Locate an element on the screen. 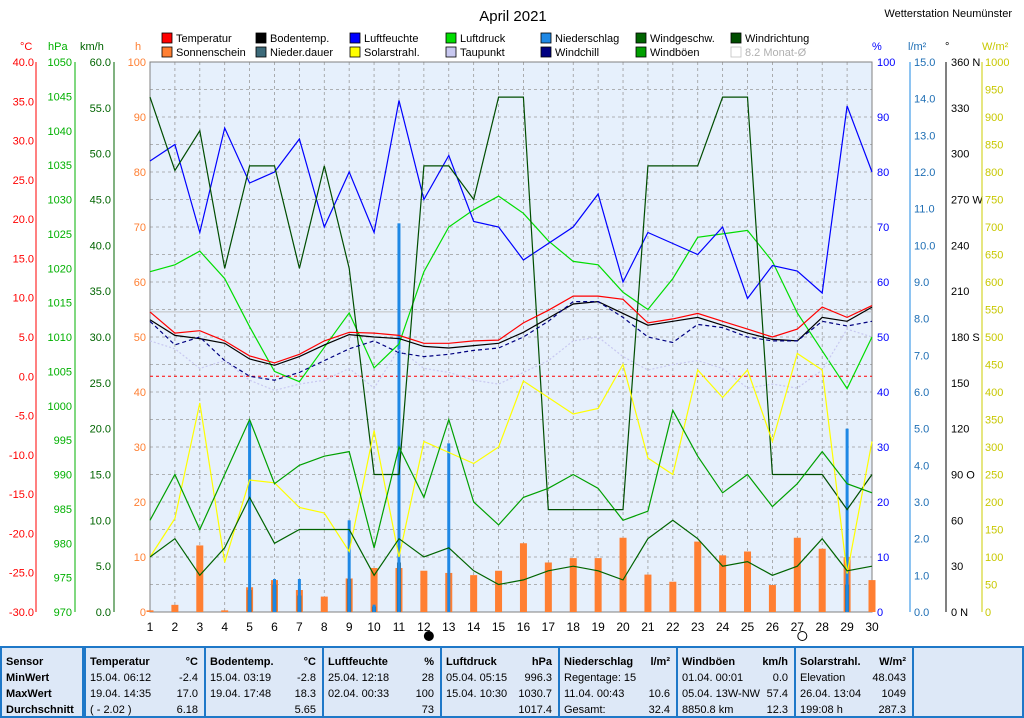  x-tick-label: 4 is located at coordinates (224, 627).